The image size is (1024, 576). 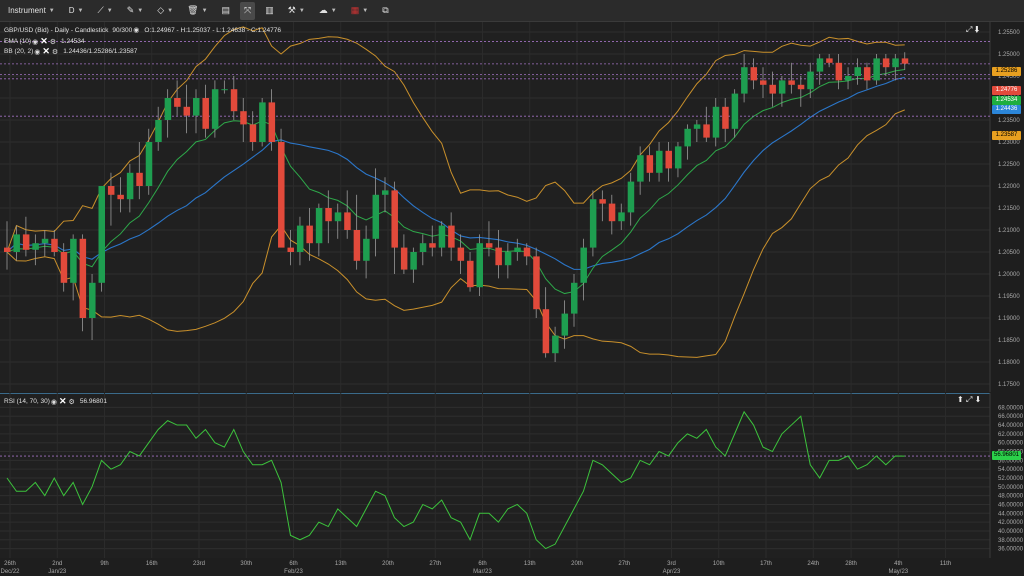 I want to click on chart-controls: ⤢ ⬇, so click(x=973, y=30).